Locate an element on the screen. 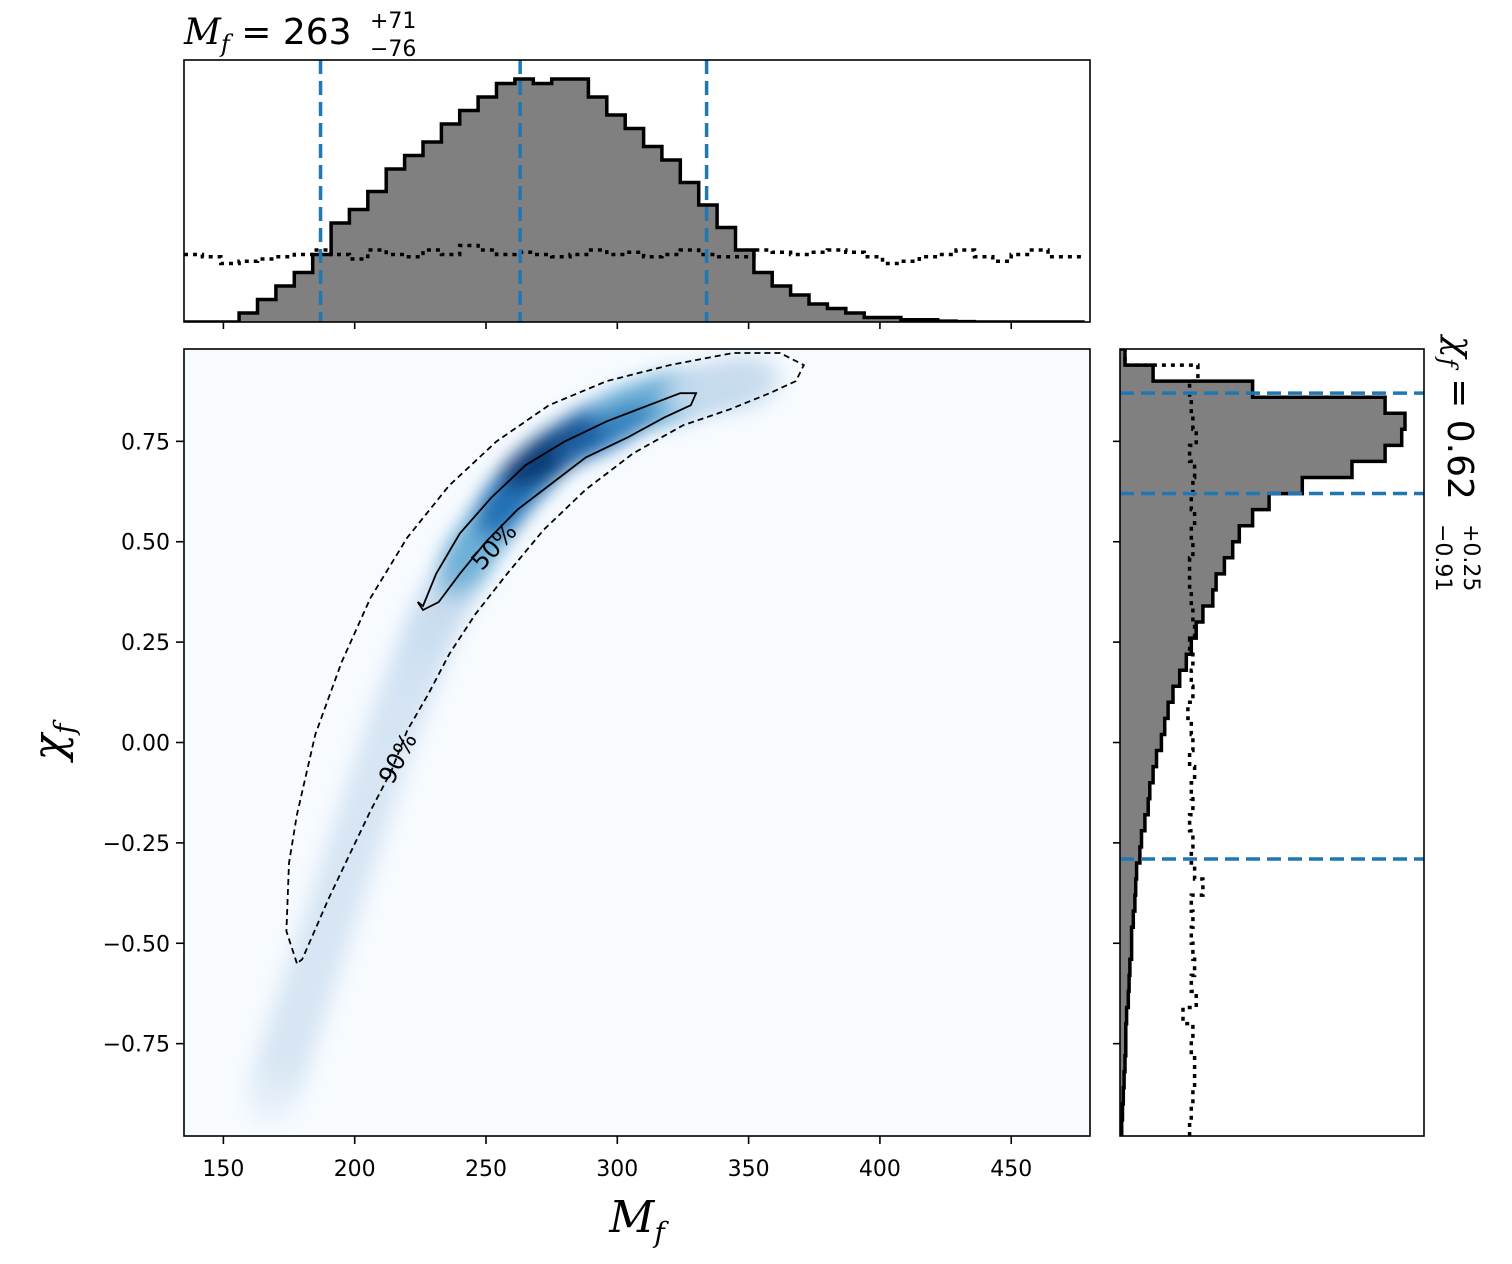 The width and height of the screenshot is (1512, 1264). top-title-upper-error: +71 is located at coordinates (393, 21).